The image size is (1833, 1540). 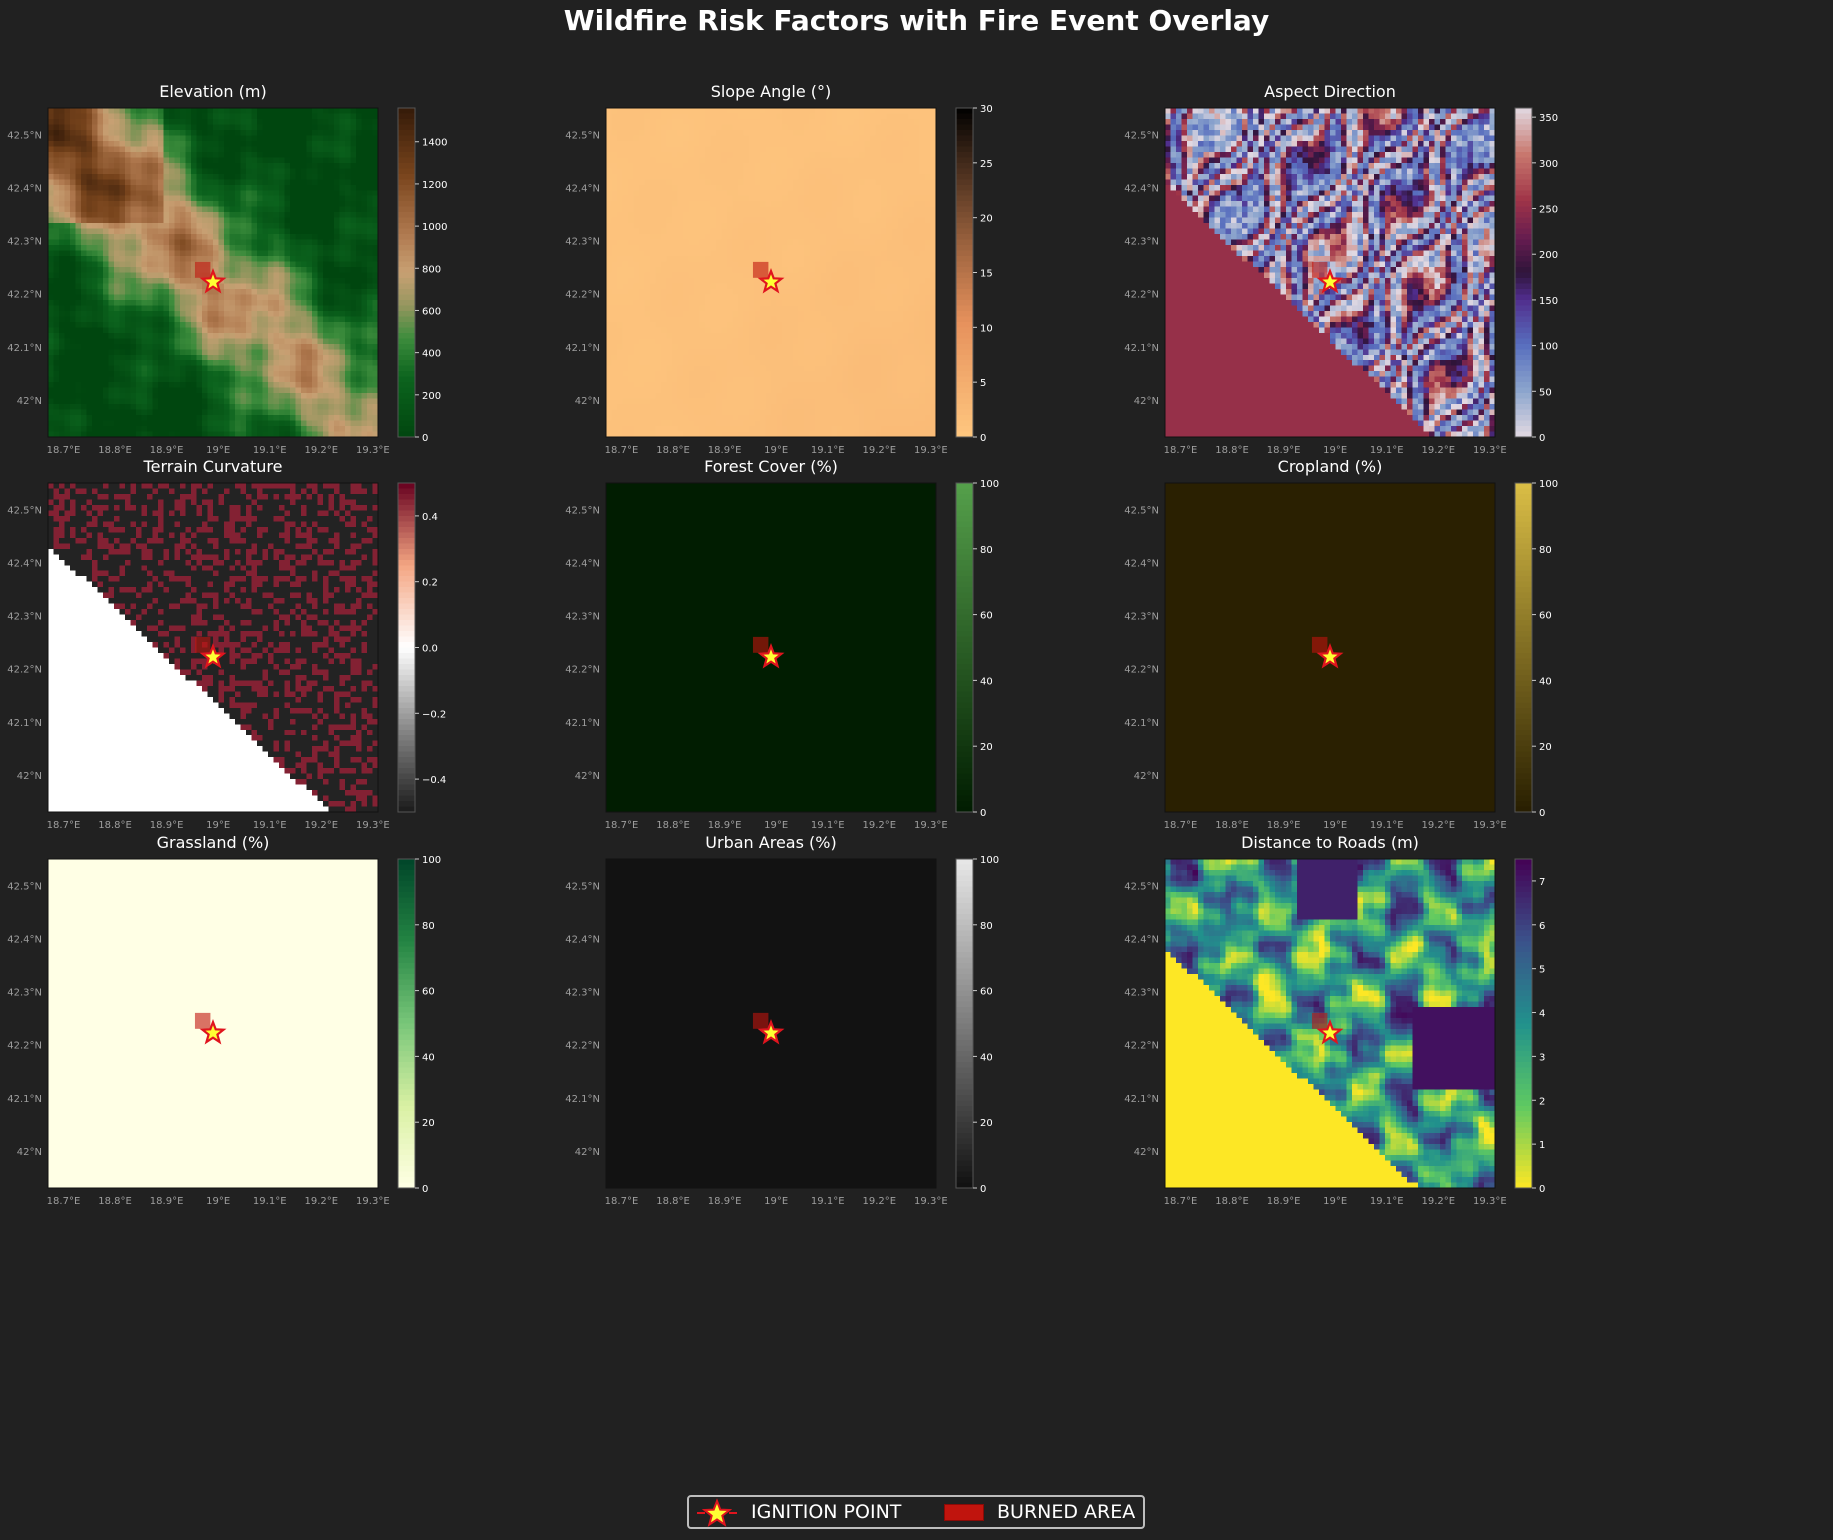 What do you see at coordinates (406, 270) in the screenshot?
I see `colorbar-segment` at bounding box center [406, 270].